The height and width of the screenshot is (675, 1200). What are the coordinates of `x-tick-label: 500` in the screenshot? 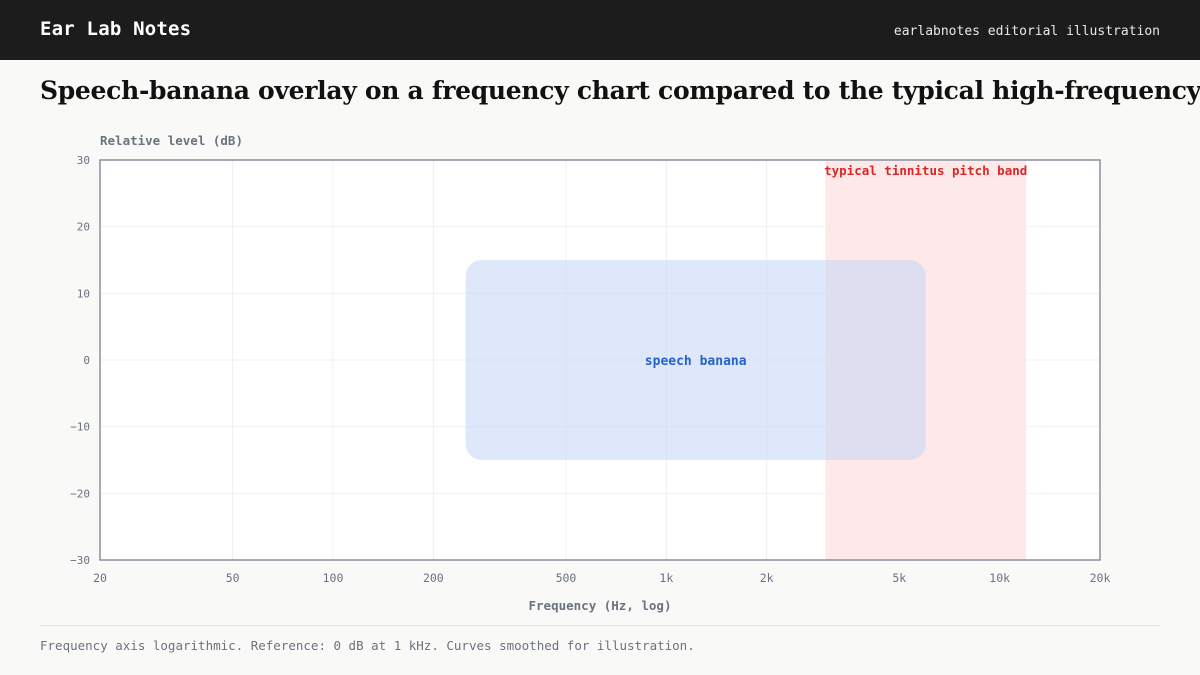 It's located at (566, 578).